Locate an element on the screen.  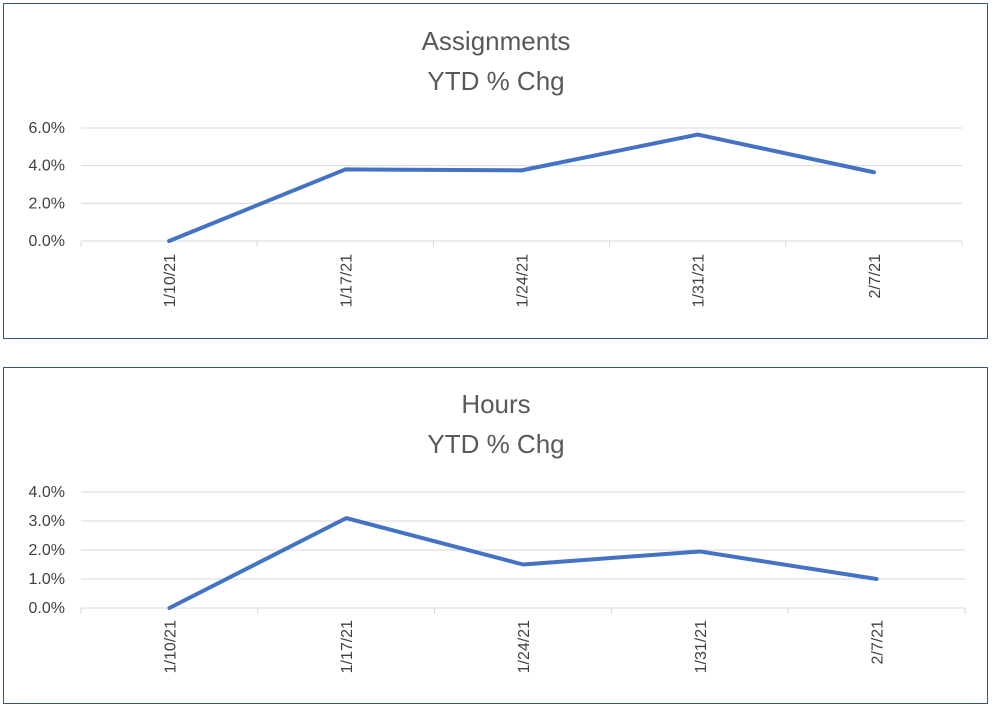
y-tick-label: 3.0% is located at coordinates (47, 521).